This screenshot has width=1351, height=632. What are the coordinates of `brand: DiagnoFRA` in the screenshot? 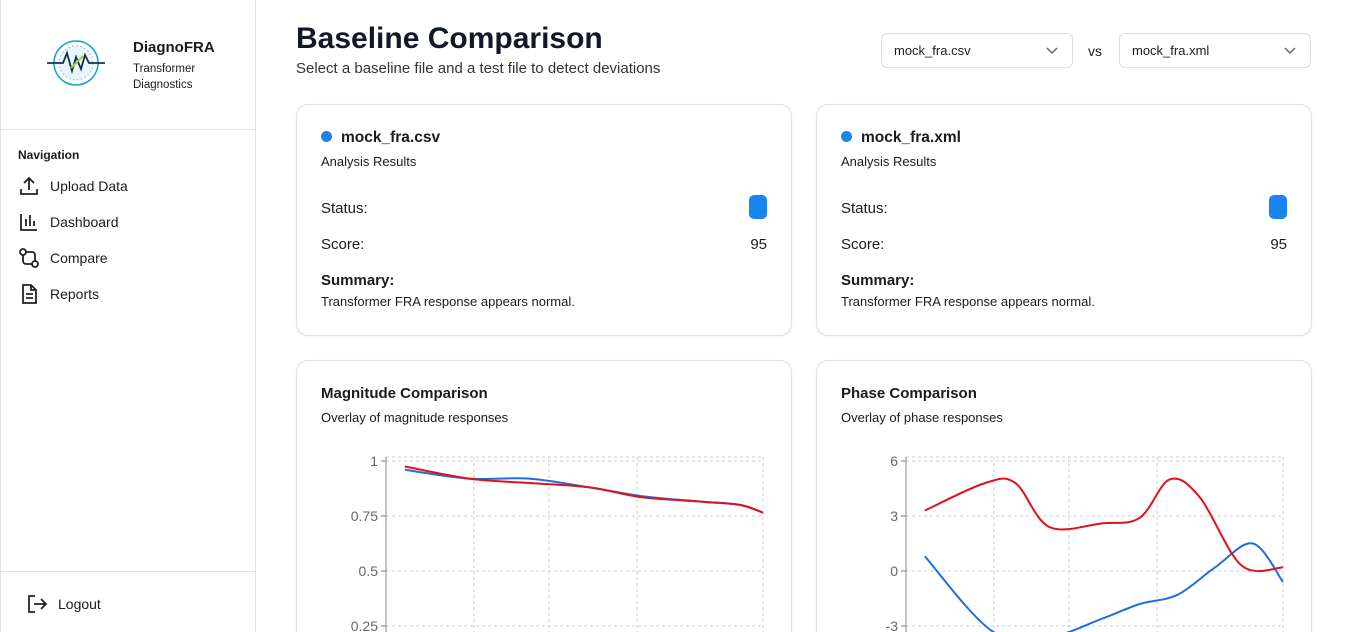 It's located at (174, 47).